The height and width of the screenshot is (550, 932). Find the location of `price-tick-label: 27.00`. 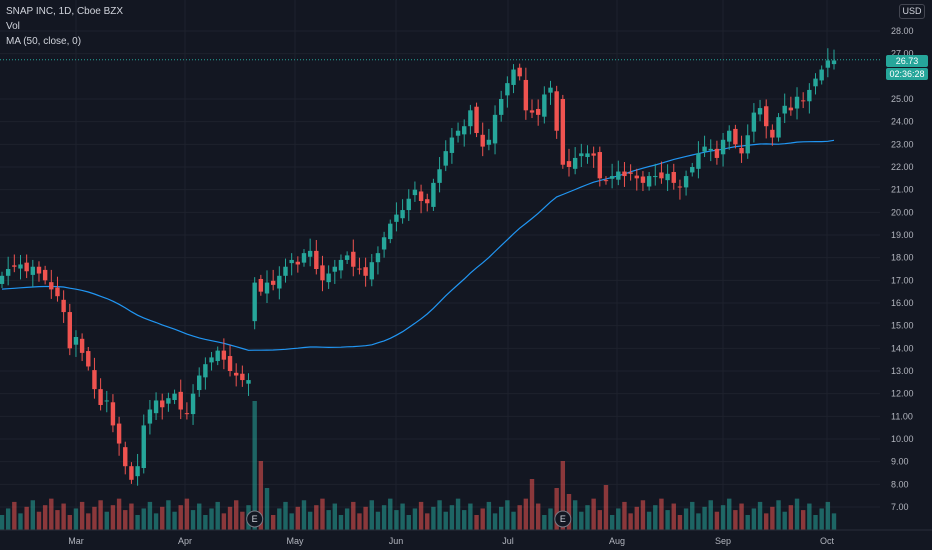

price-tick-label: 27.00 is located at coordinates (902, 54).